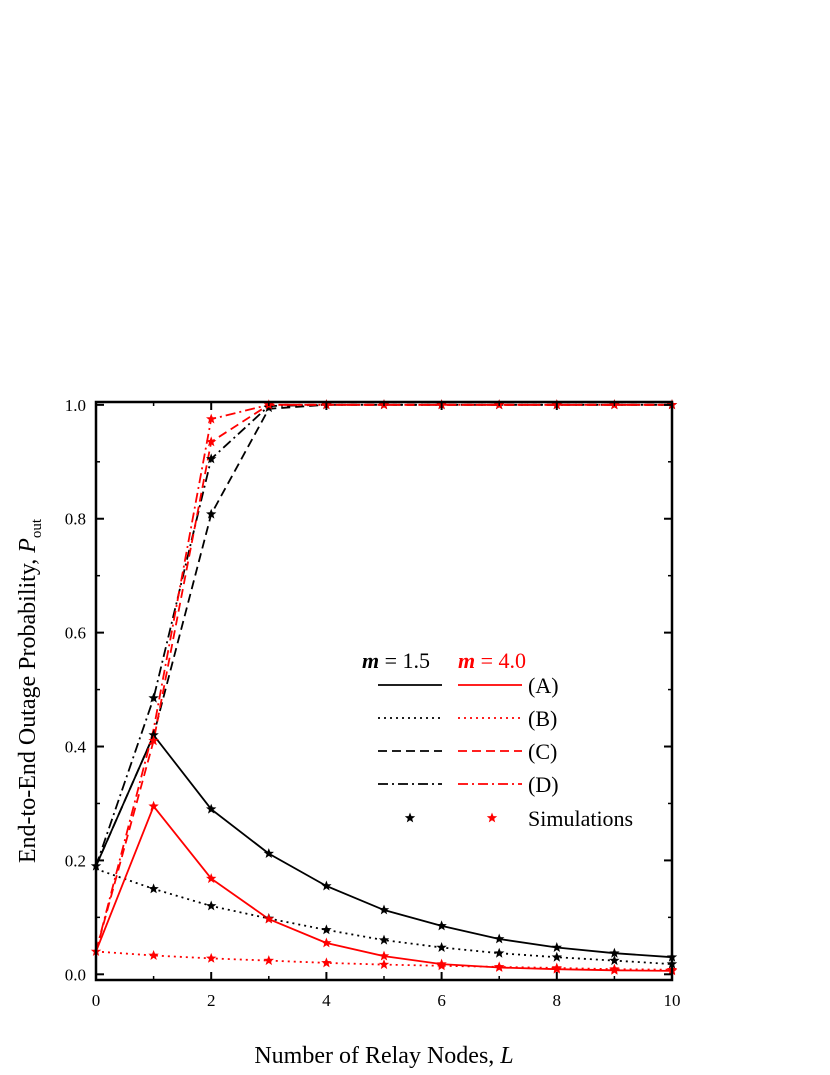  What do you see at coordinates (75, 405) in the screenshot?
I see `y-tick-label: 1.0` at bounding box center [75, 405].